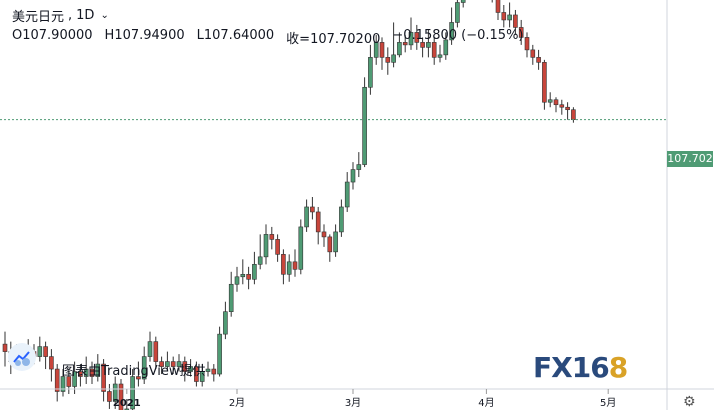 The height and width of the screenshot is (410, 714). I want to click on tradingview-logo-icon, so click(22, 357).